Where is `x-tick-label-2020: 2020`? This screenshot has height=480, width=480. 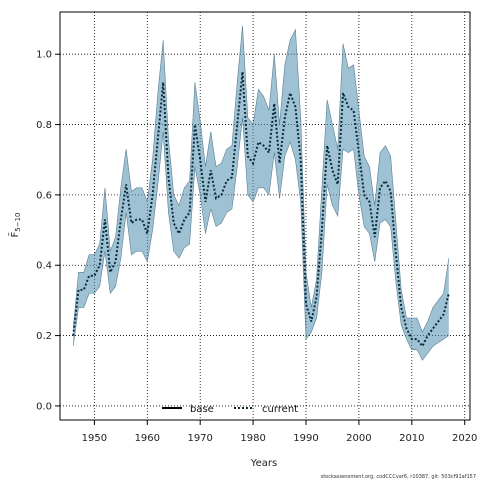
x-tick-label-2020: 2020 is located at coordinates (464, 438).